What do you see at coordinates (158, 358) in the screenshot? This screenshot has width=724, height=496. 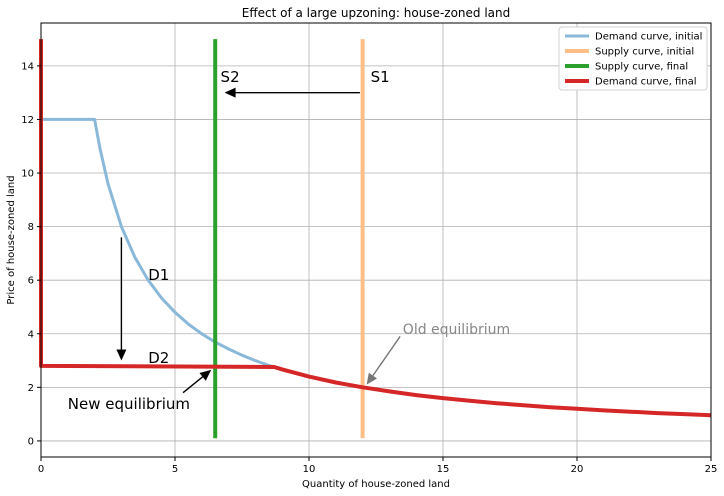 I see `annotation-d2: D2` at bounding box center [158, 358].